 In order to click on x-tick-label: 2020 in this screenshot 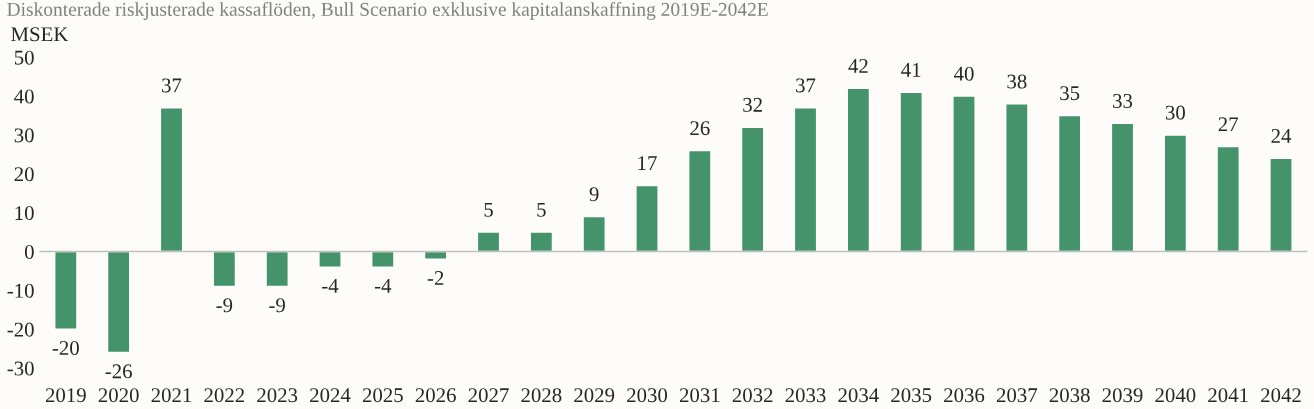, I will do `click(118, 395)`.